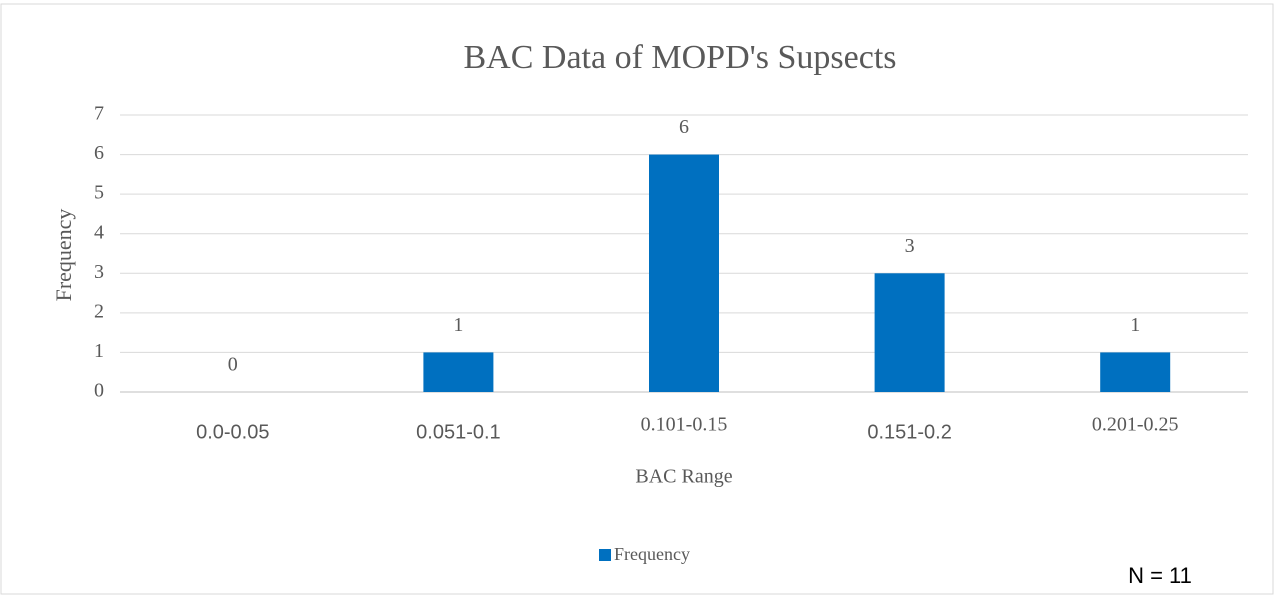 The image size is (1276, 596). I want to click on legend-label: Frequency, so click(652, 554).